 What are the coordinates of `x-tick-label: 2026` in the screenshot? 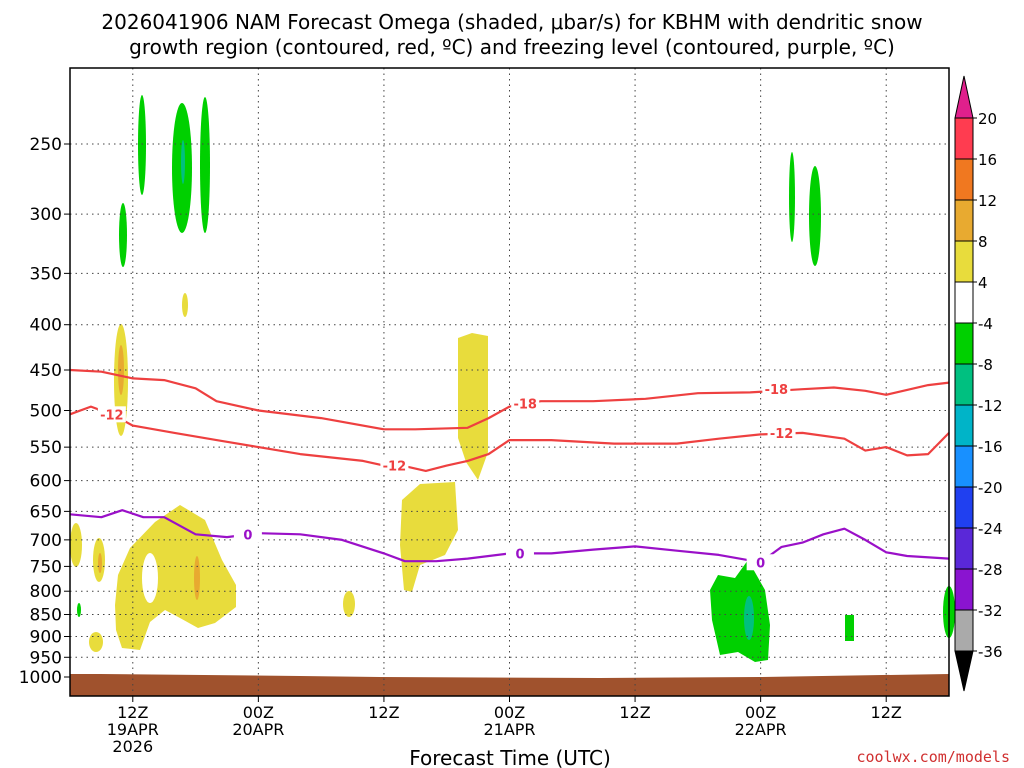 It's located at (132, 746).